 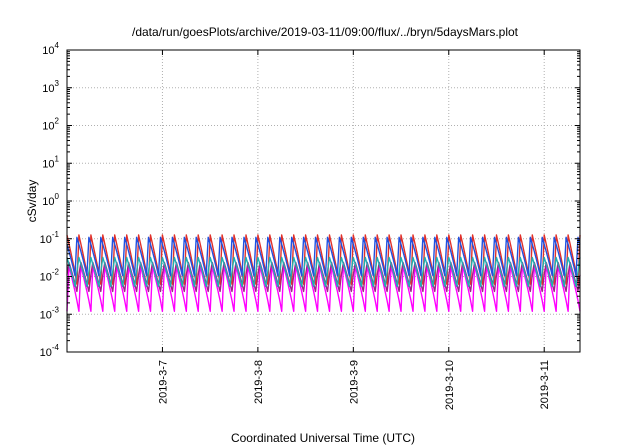 What do you see at coordinates (50, 351) in the screenshot?
I see `y-tick-label: 10⁻⁴` at bounding box center [50, 351].